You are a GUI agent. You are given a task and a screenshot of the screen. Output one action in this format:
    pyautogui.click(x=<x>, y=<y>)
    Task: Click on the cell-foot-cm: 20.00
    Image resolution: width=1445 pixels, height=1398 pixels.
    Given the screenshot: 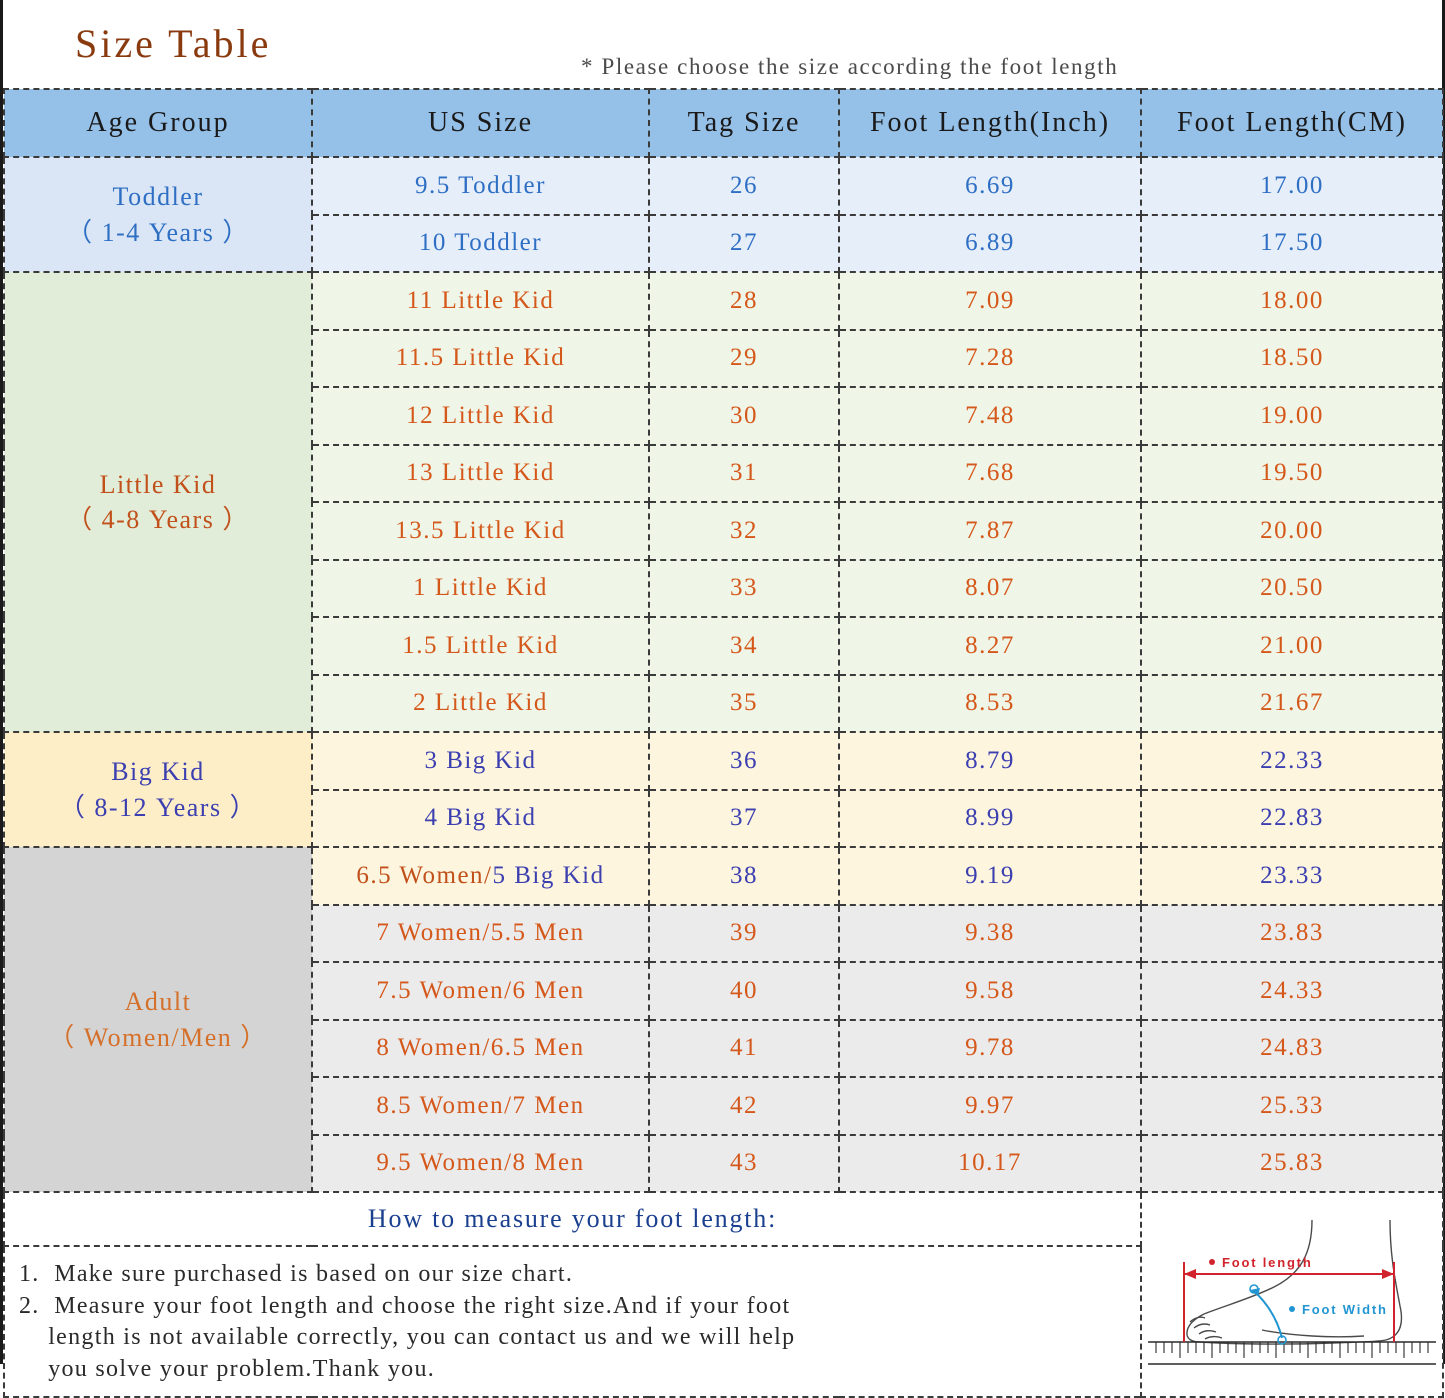 What is the action you would take?
    pyautogui.click(x=1292, y=531)
    